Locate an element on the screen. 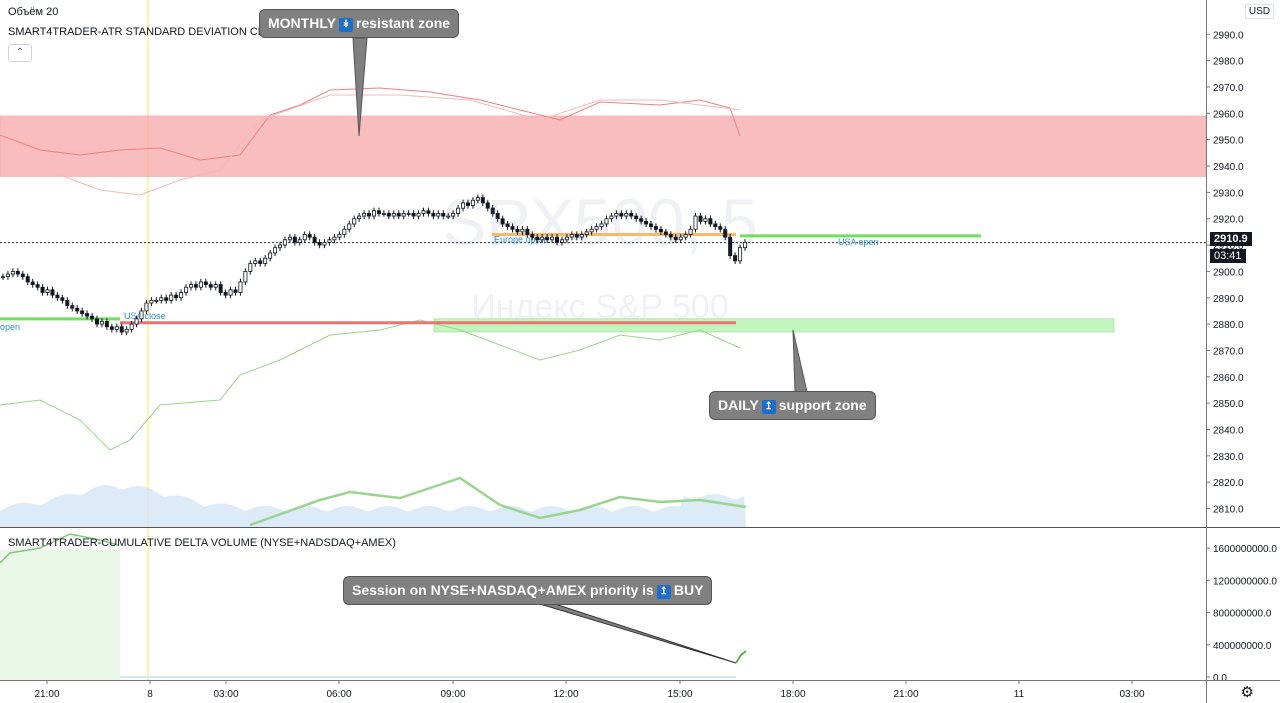 The height and width of the screenshot is (703, 1280). bar-countdown: 03:41 is located at coordinates (1228, 256).